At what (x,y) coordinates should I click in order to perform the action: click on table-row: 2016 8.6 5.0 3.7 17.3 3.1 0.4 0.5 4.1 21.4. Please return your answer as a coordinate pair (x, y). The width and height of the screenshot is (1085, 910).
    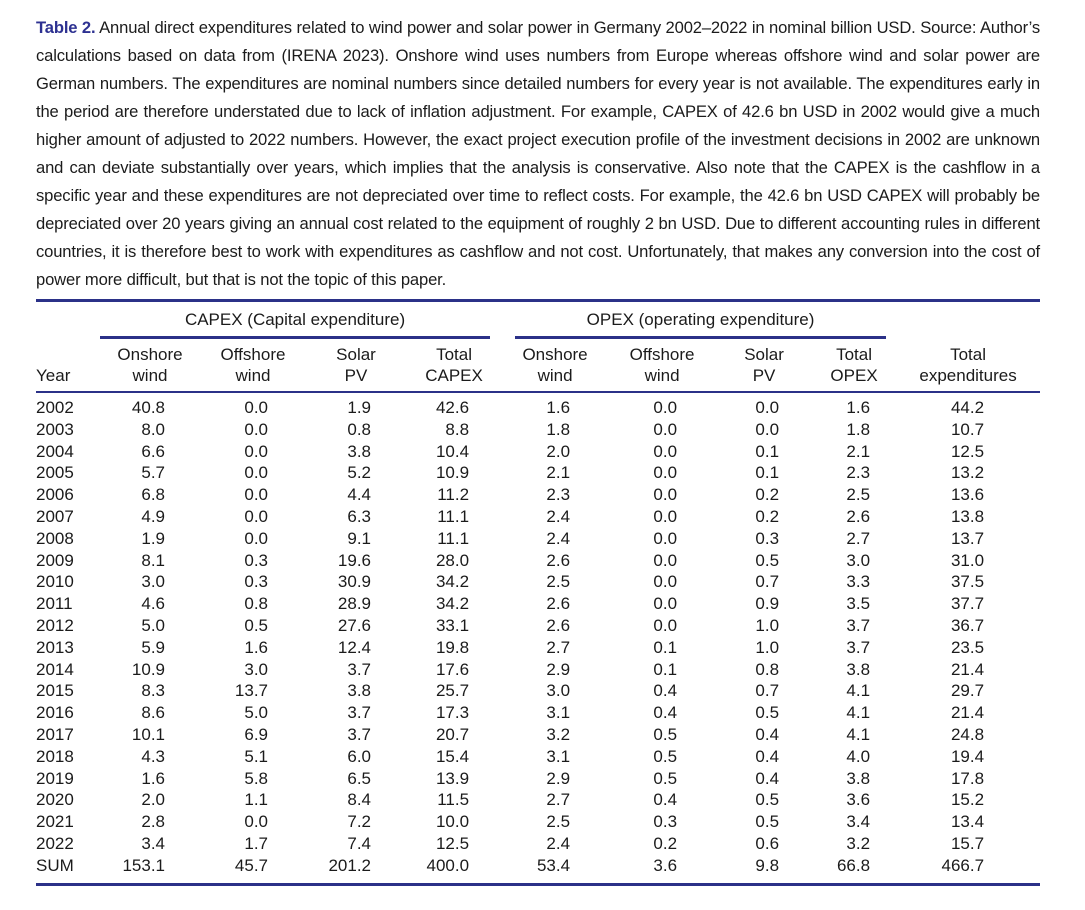
    Looking at the image, I should click on (538, 713).